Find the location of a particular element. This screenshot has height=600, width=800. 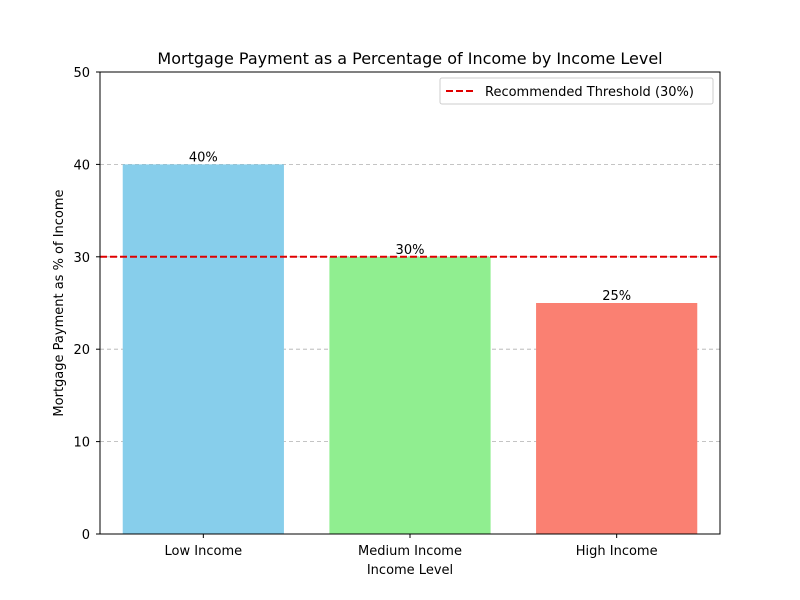

legend: Recommended Threshold (30%) is located at coordinates (576, 91).